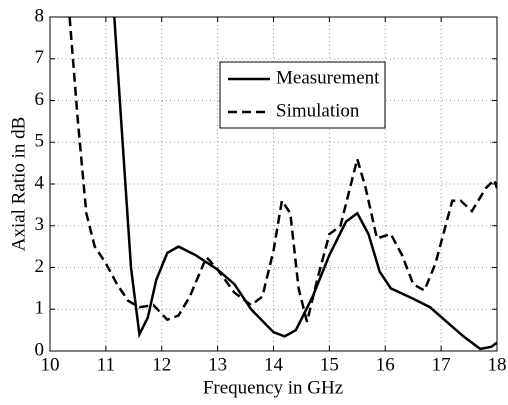 The height and width of the screenshot is (405, 508). Describe the element at coordinates (273, 387) in the screenshot. I see `x-axis-label: Frequency in GHz` at that location.